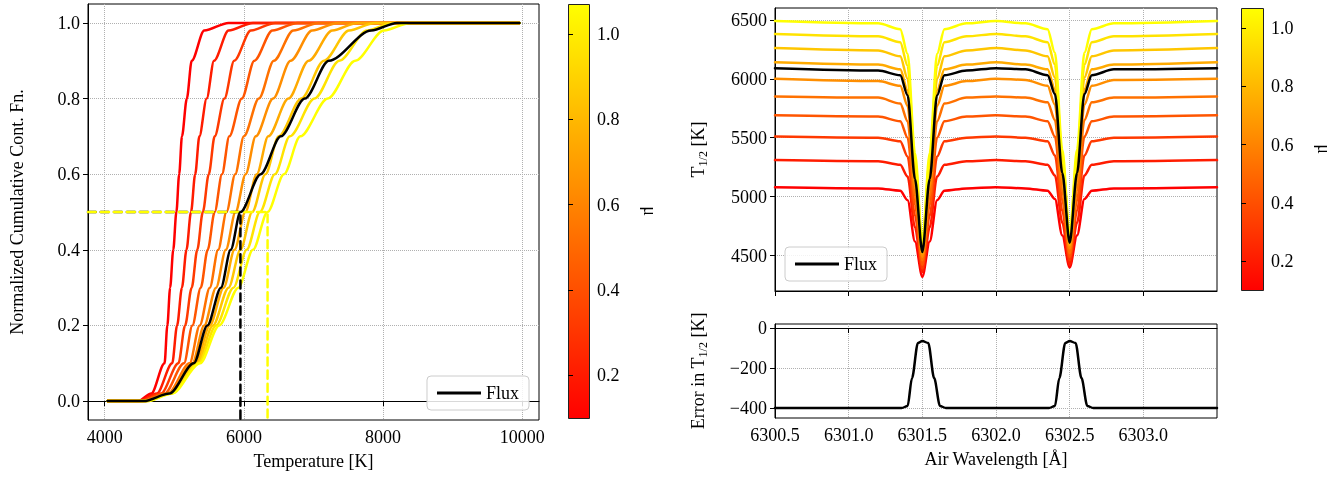  I want to click on x-tick-label: 4000, so click(104, 437).